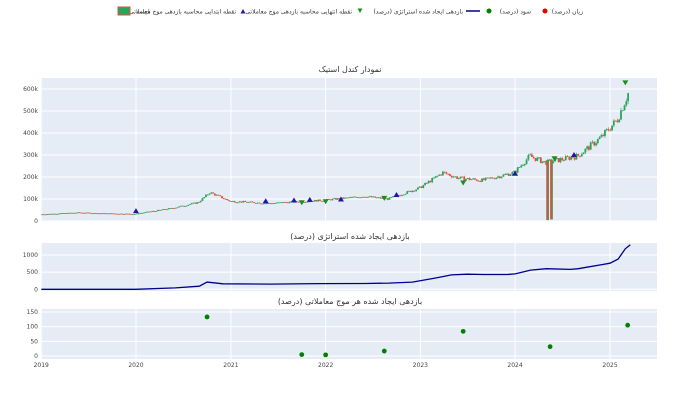 The height and width of the screenshot is (400, 700). Describe the element at coordinates (33, 327) in the screenshot. I see `wave-y-tick-label: 100` at that location.